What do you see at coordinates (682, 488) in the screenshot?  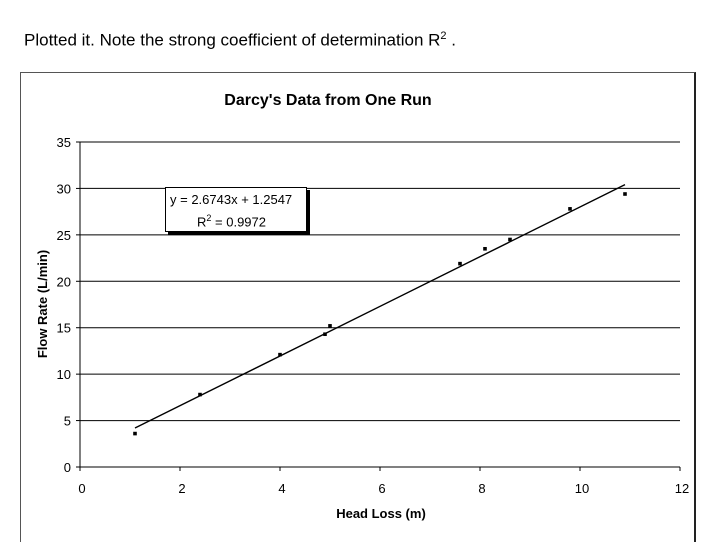 I see `x-tick-label: 12` at bounding box center [682, 488].